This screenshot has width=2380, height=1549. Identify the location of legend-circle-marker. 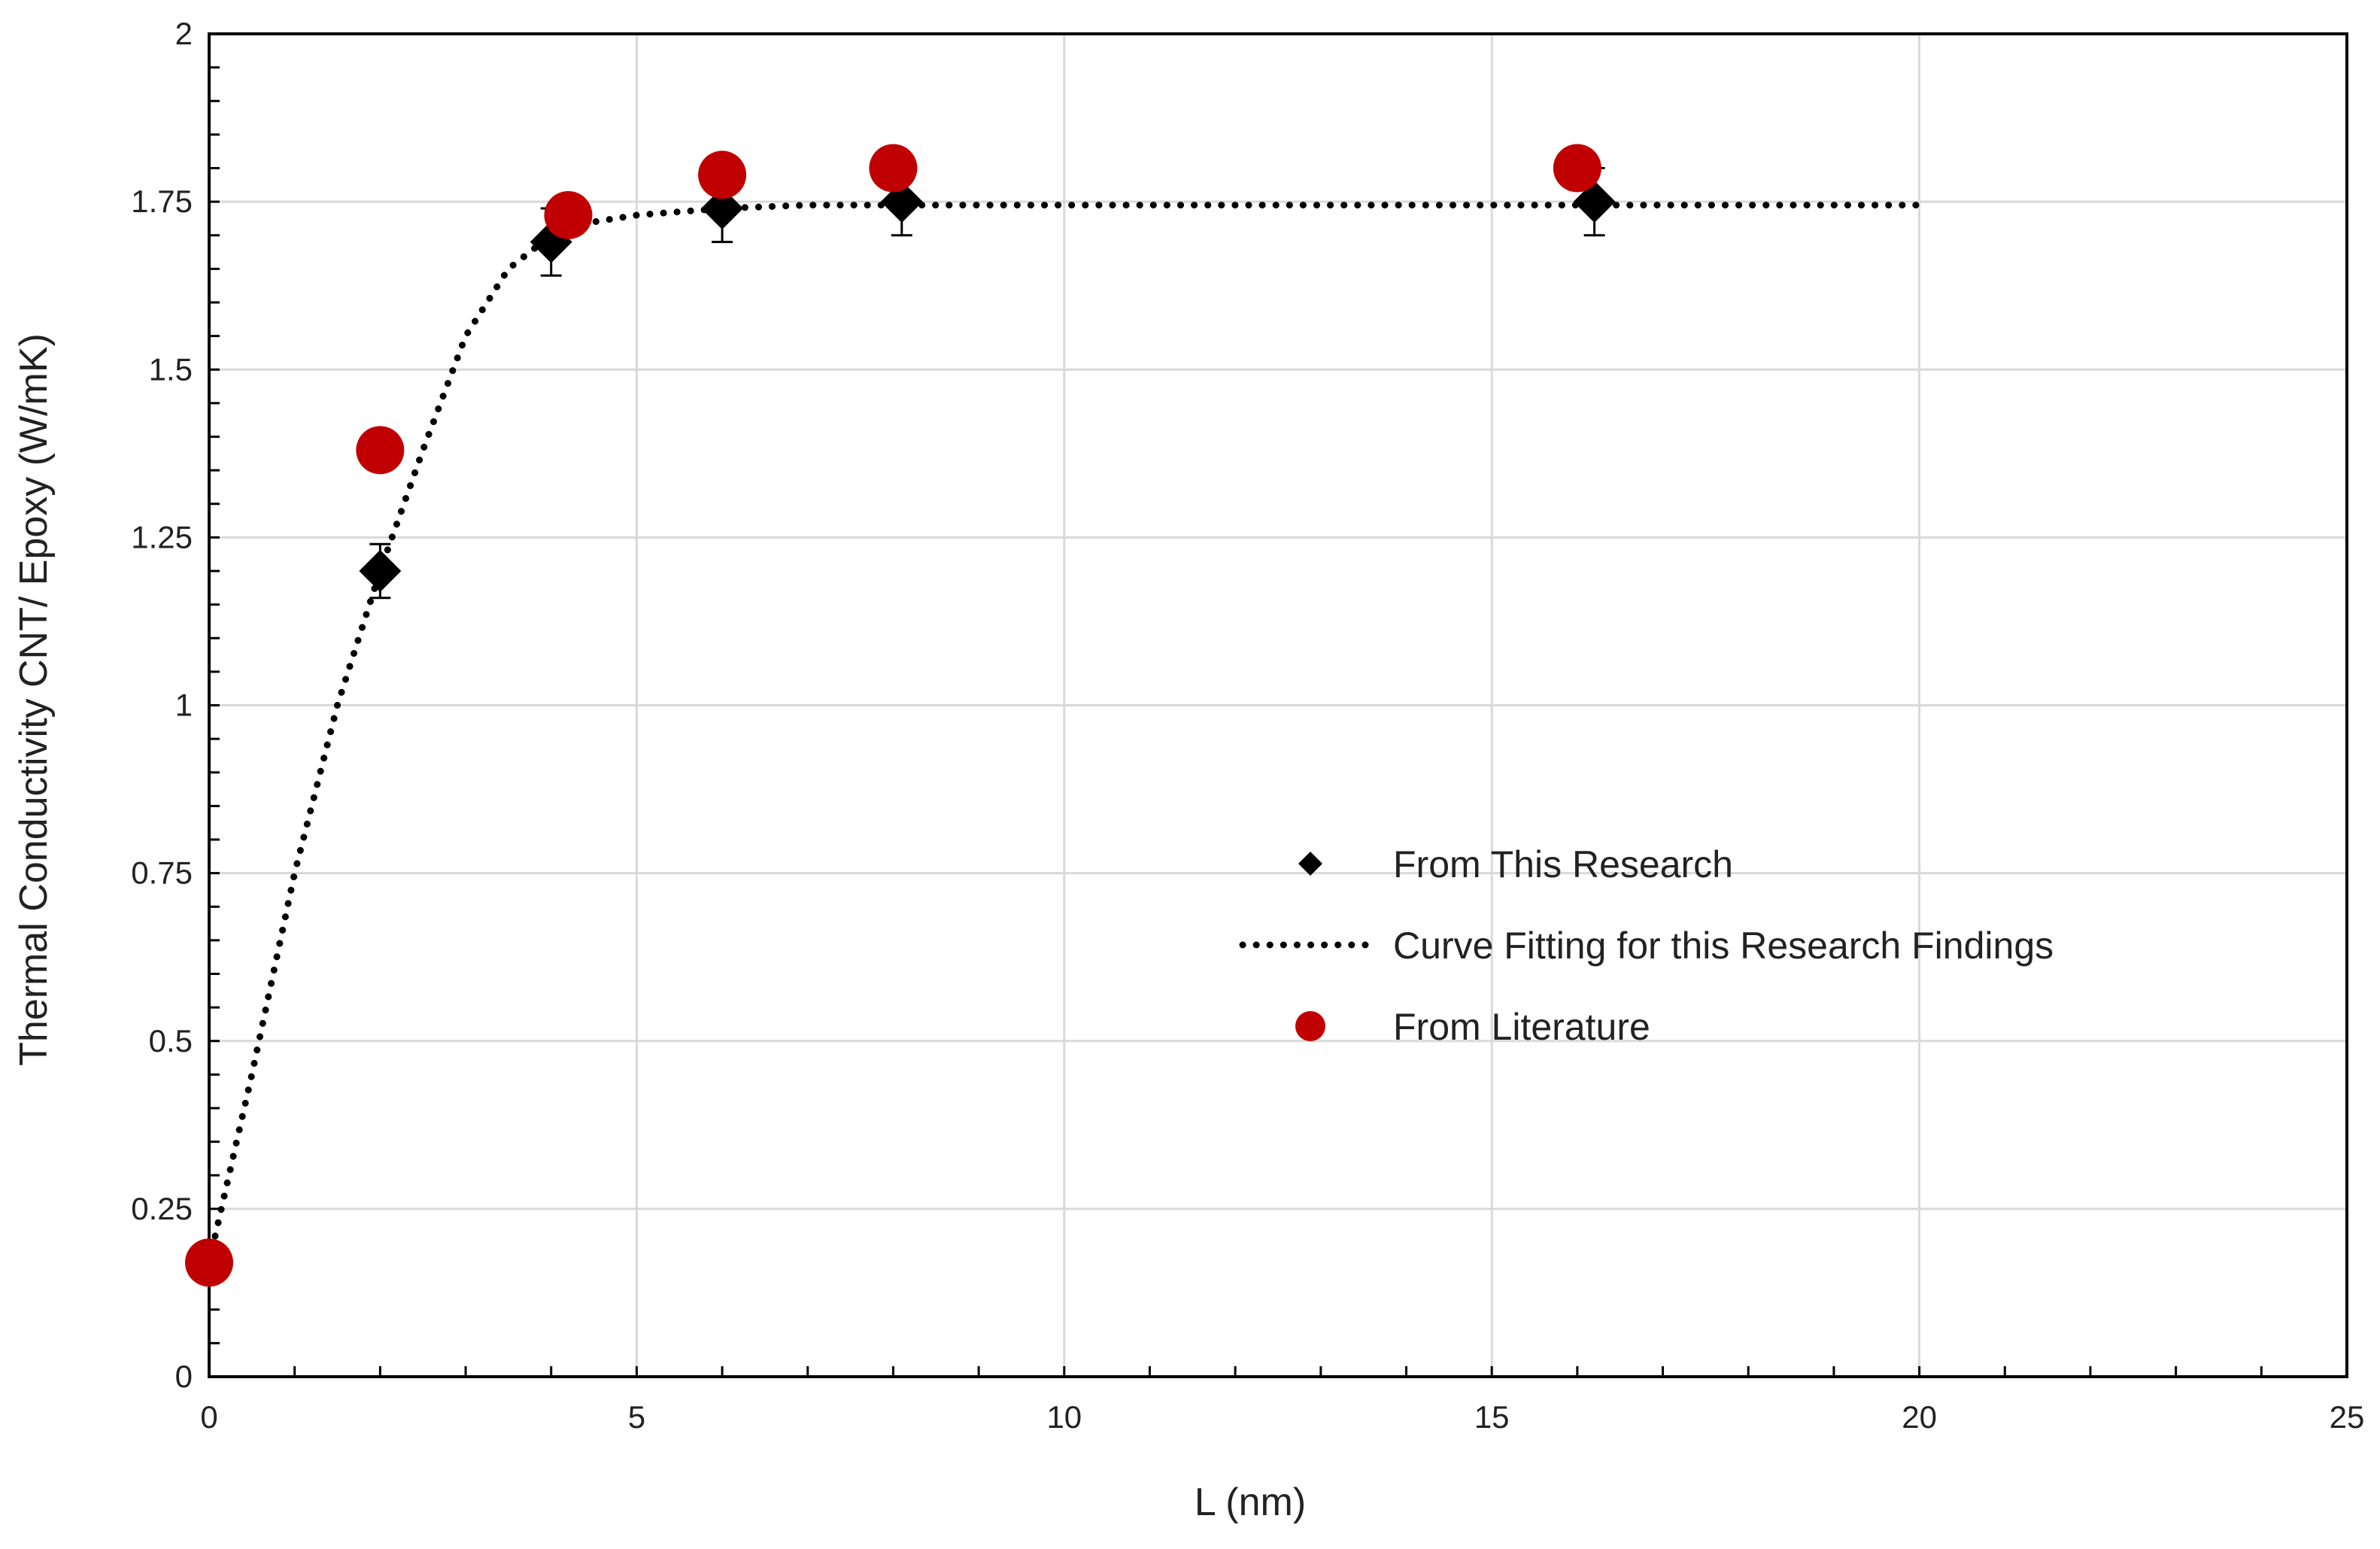
(1310, 1026).